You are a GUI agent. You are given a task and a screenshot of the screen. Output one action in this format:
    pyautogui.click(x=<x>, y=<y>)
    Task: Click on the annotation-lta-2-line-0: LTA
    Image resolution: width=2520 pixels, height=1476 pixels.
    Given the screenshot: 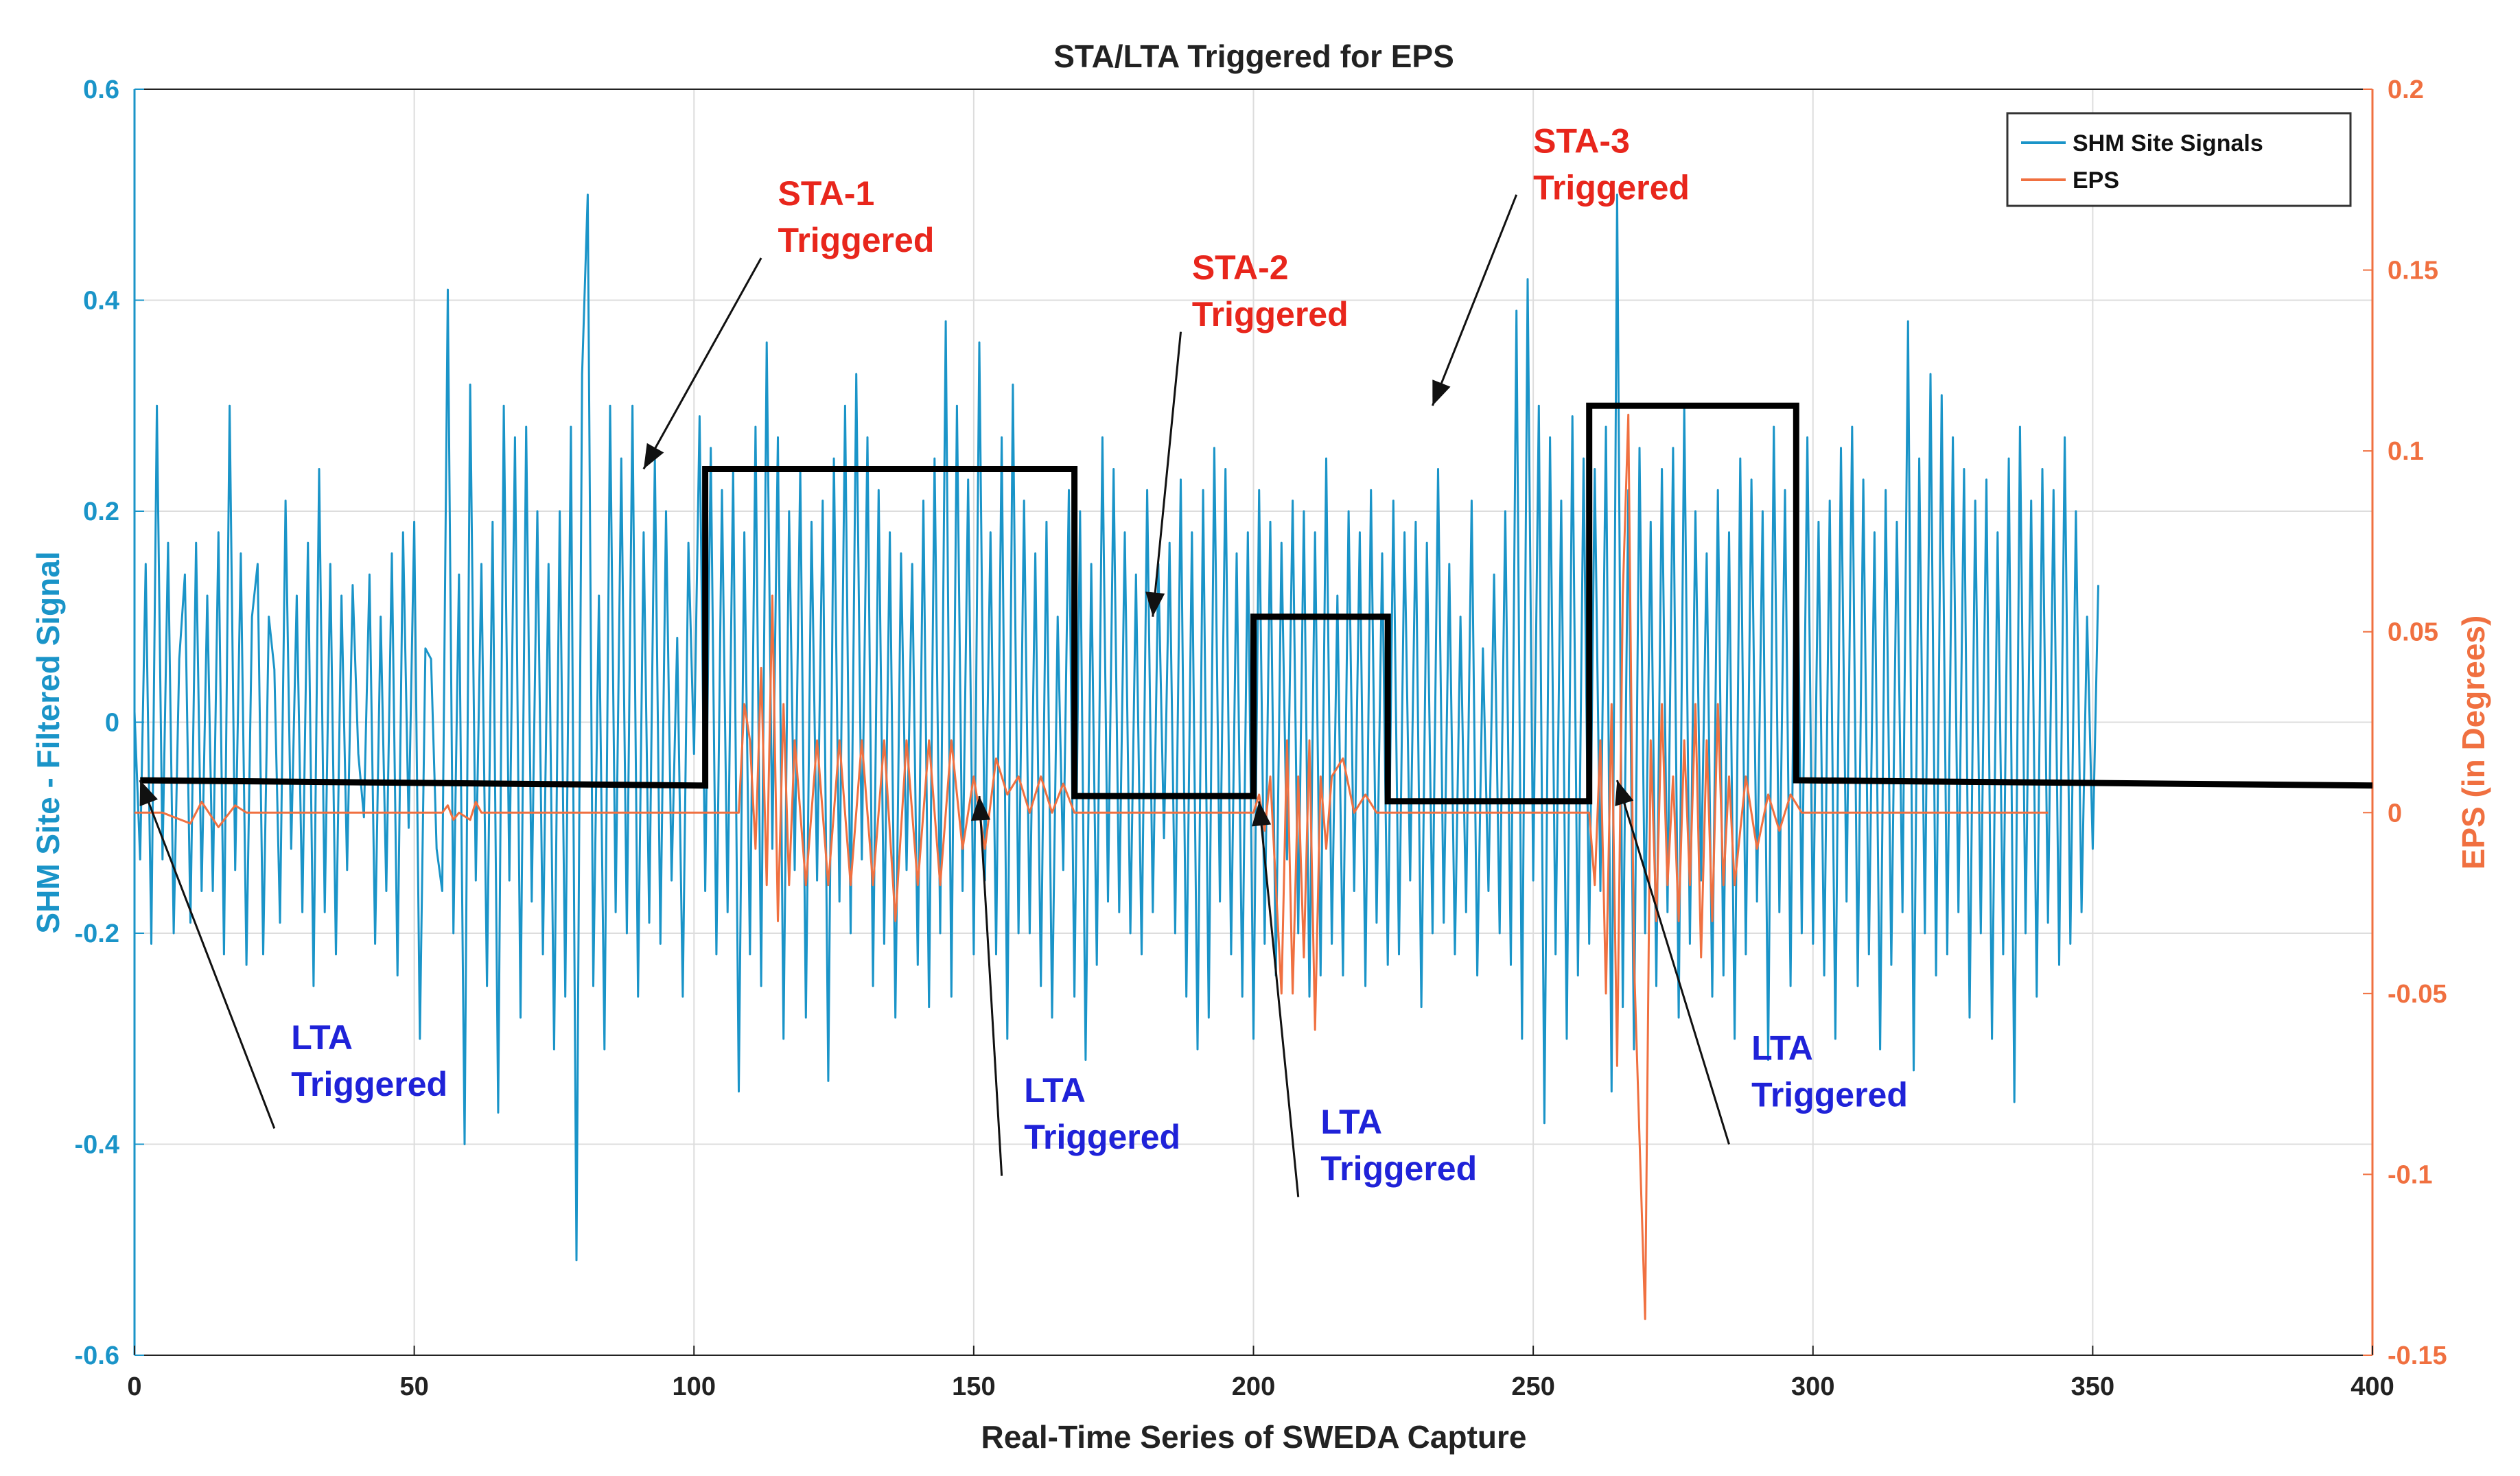 What is the action you would take?
    pyautogui.click(x=1055, y=1090)
    